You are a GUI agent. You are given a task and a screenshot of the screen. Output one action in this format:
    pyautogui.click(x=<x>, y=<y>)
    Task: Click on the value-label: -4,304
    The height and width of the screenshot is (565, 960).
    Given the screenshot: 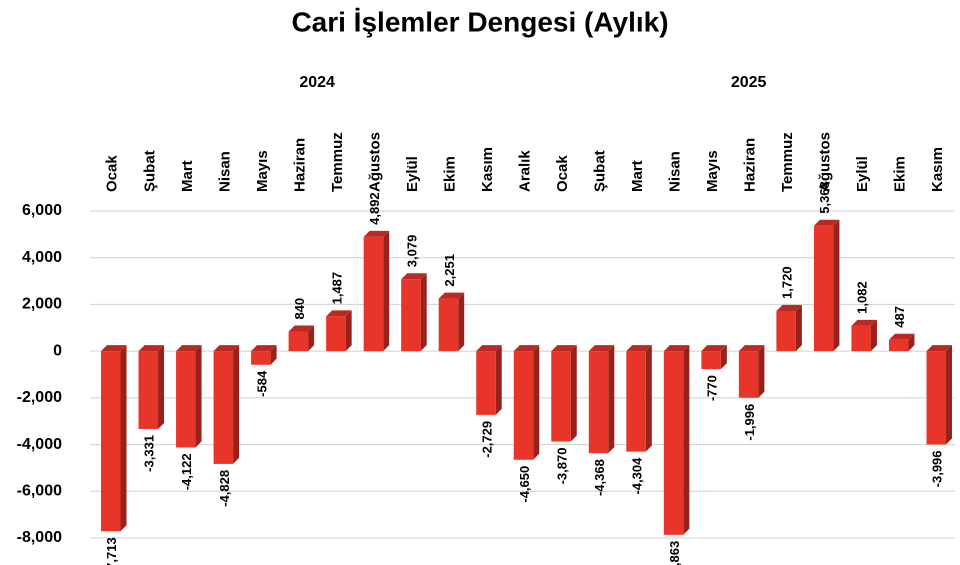 What is the action you would take?
    pyautogui.click(x=637, y=476)
    